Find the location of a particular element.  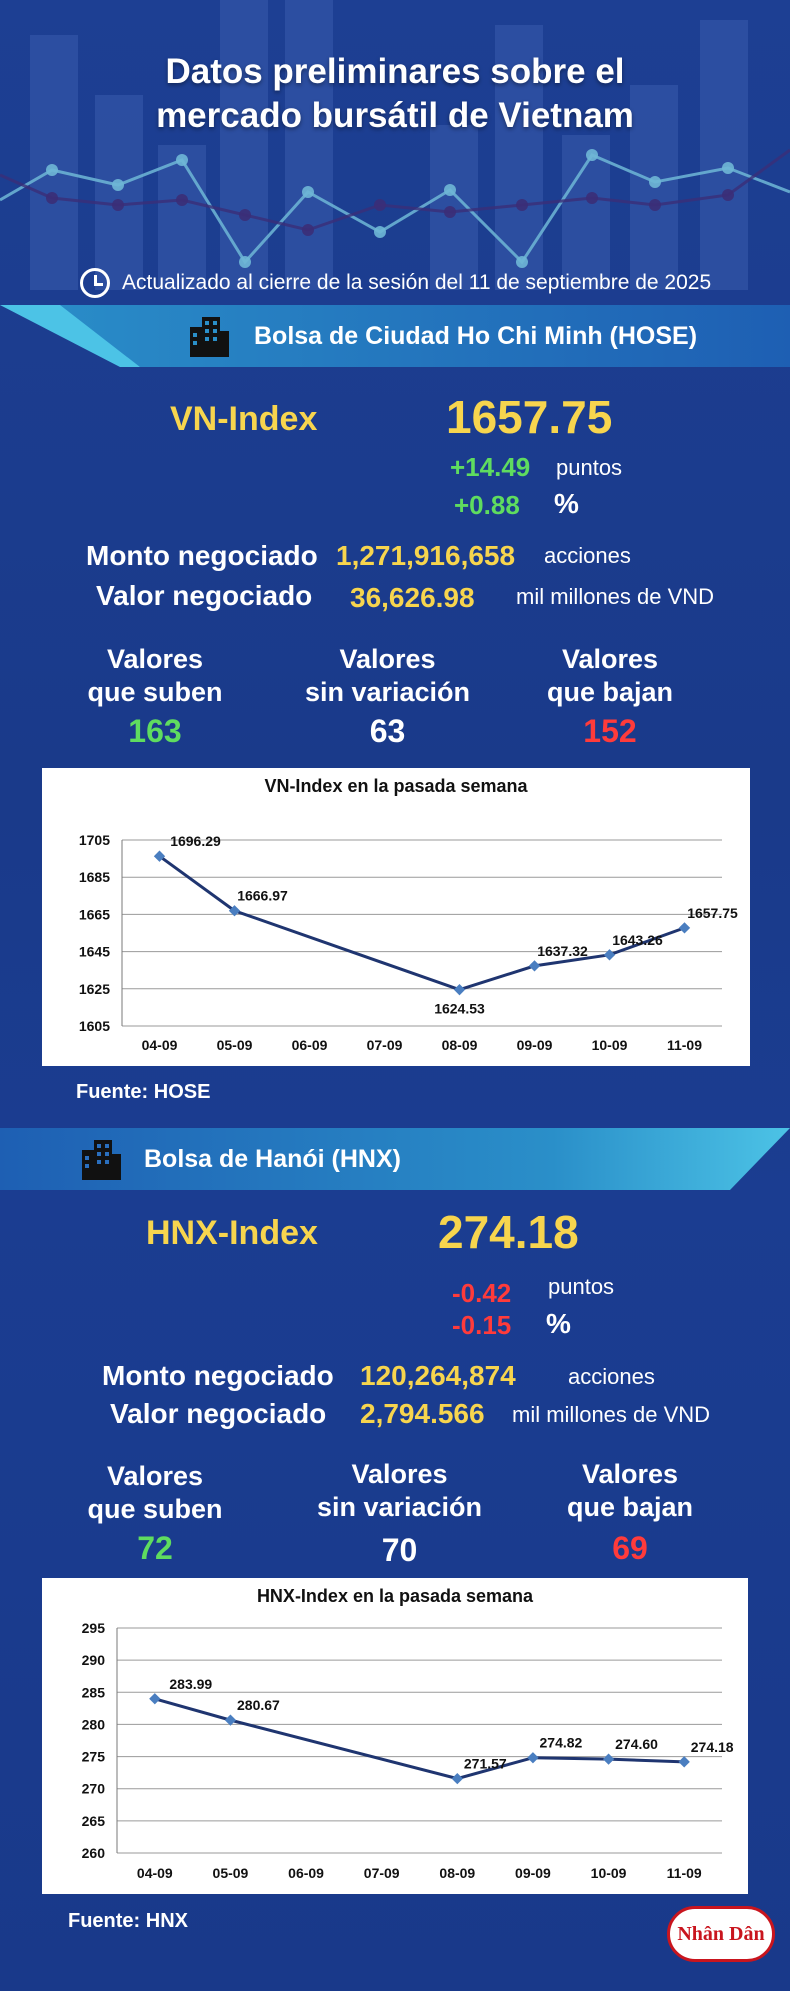

hnx-down-label: Valores que bajan is located at coordinates (630, 1490).